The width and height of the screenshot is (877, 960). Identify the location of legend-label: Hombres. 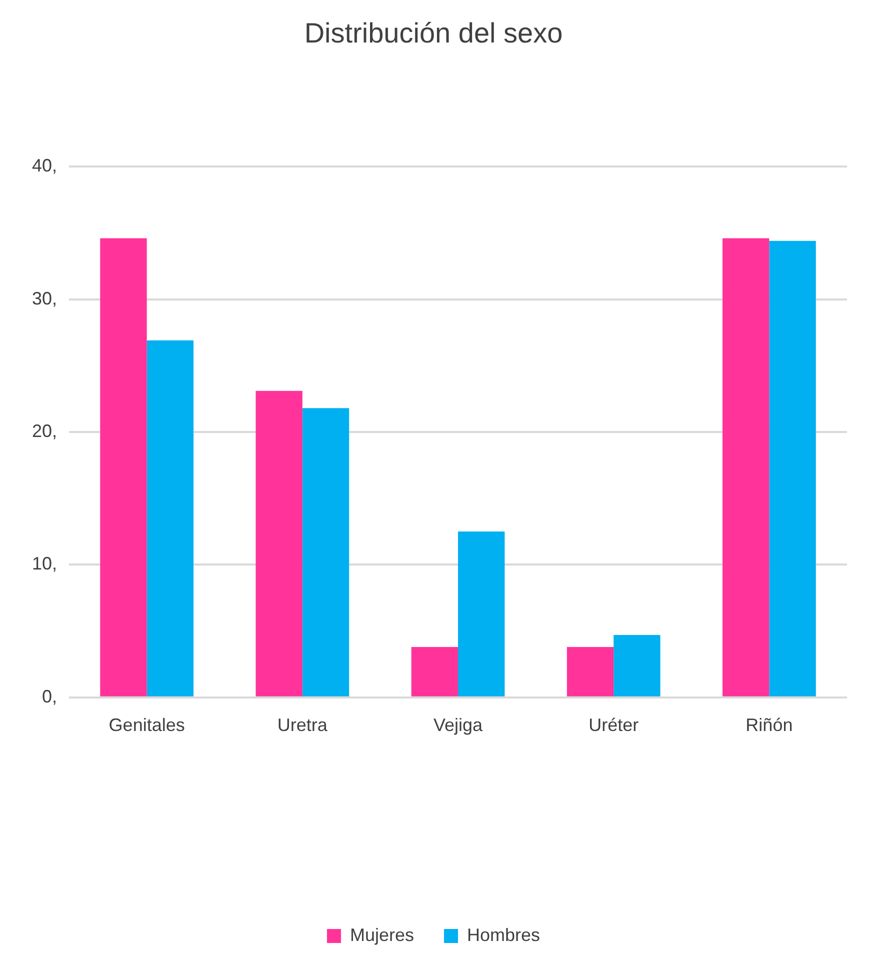
(503, 934).